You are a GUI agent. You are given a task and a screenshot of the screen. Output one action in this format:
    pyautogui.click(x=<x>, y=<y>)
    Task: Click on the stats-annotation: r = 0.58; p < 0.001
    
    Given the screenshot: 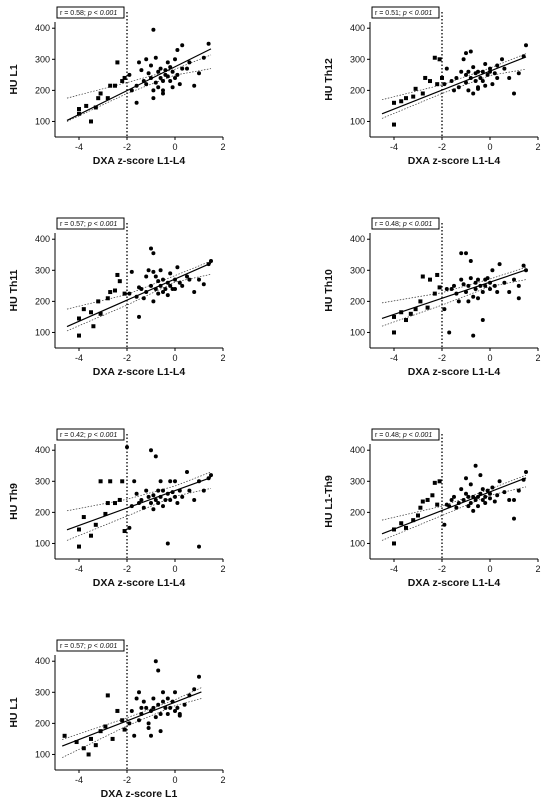 What is the action you would take?
    pyautogui.click(x=88, y=13)
    